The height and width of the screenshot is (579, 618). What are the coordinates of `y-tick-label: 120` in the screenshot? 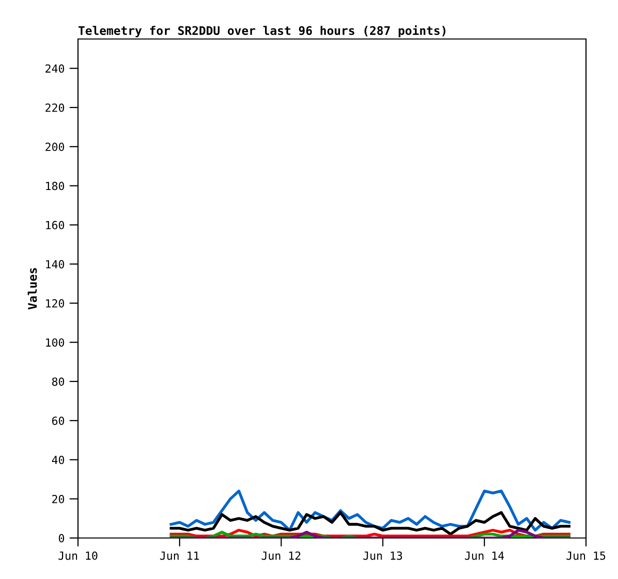 It's located at (55, 303).